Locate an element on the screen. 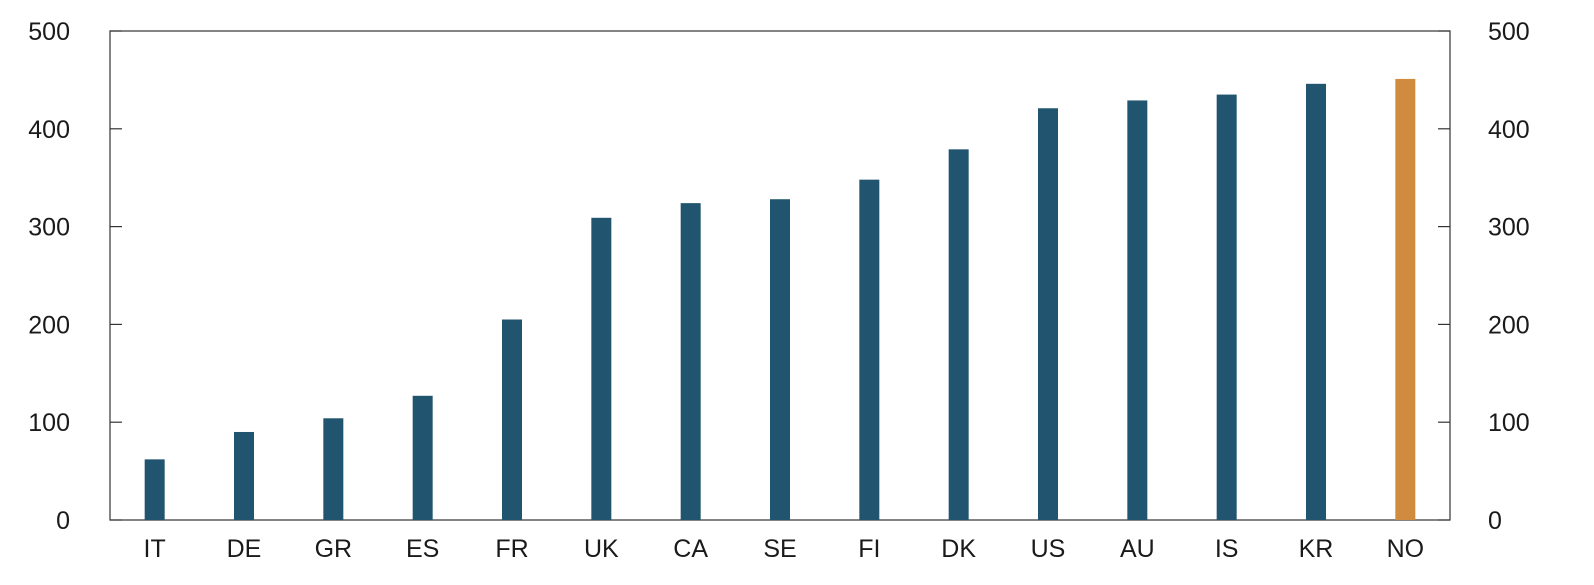 The height and width of the screenshot is (585, 1594). bar-fr is located at coordinates (512, 419).